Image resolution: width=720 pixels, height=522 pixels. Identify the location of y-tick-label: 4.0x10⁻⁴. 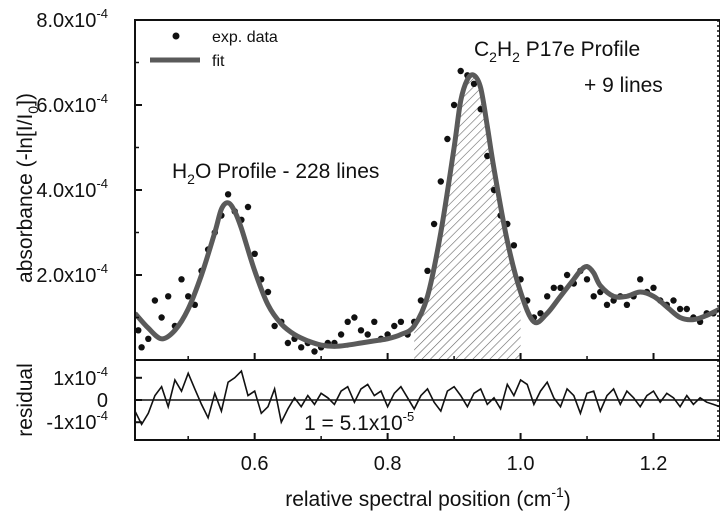
(72, 189).